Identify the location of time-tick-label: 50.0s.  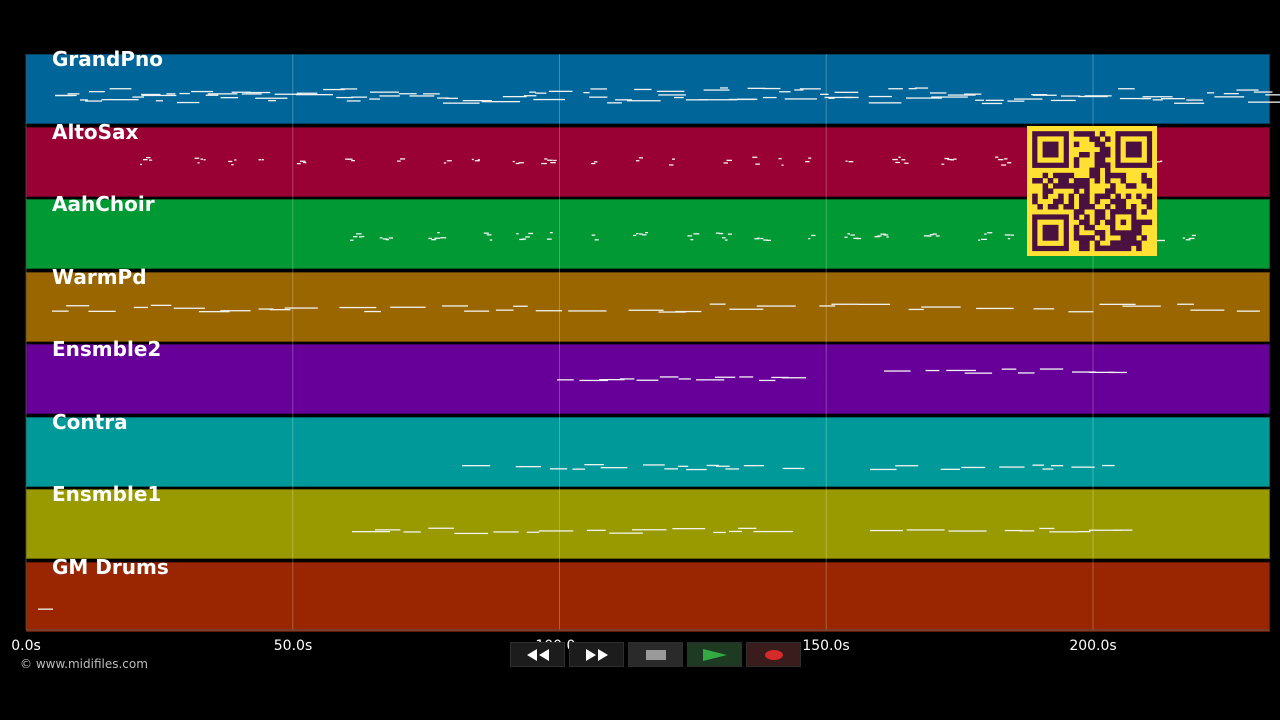
(293, 646).